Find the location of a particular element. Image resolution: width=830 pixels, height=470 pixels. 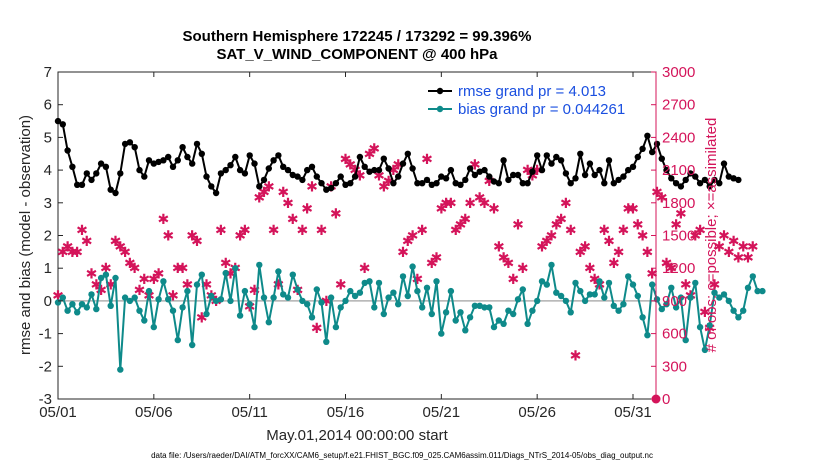

y-right-tick-label: 0 is located at coordinates (666, 399).